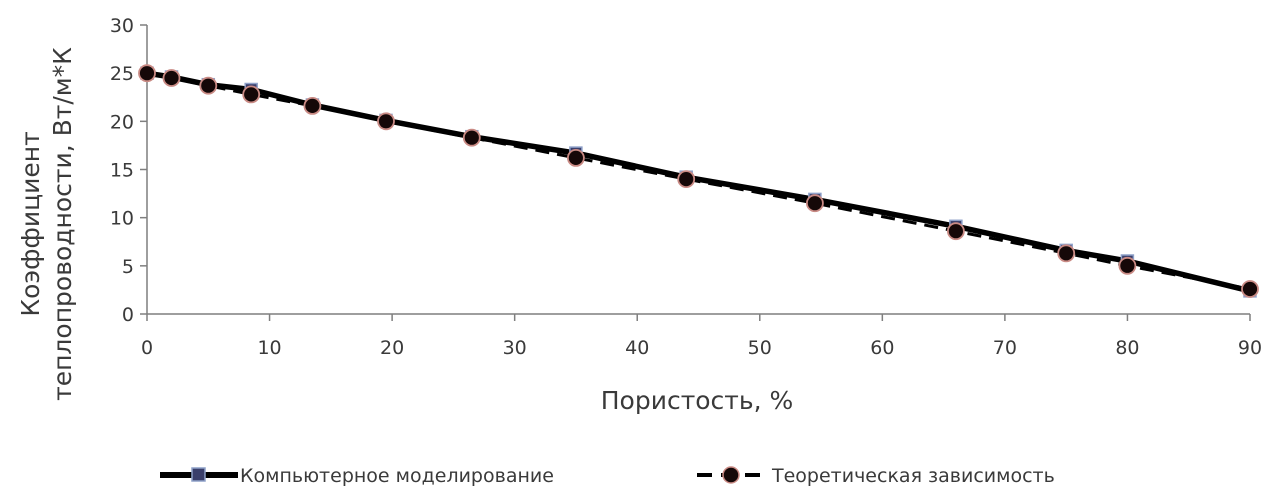 The image size is (1265, 490). What do you see at coordinates (397, 476) in the screenshot?
I see `legend-label-series-1: Компьютерное моделирование` at bounding box center [397, 476].